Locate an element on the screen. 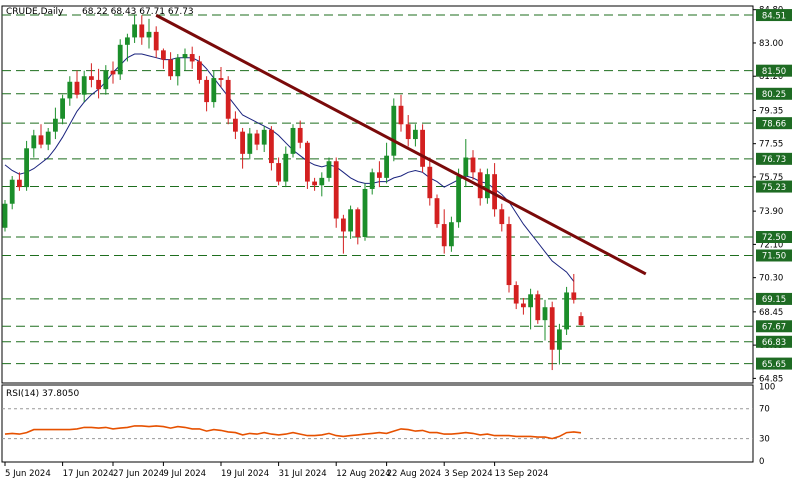 This screenshot has width=794, height=483. level-tag-label: 78.66 is located at coordinates (774, 124).